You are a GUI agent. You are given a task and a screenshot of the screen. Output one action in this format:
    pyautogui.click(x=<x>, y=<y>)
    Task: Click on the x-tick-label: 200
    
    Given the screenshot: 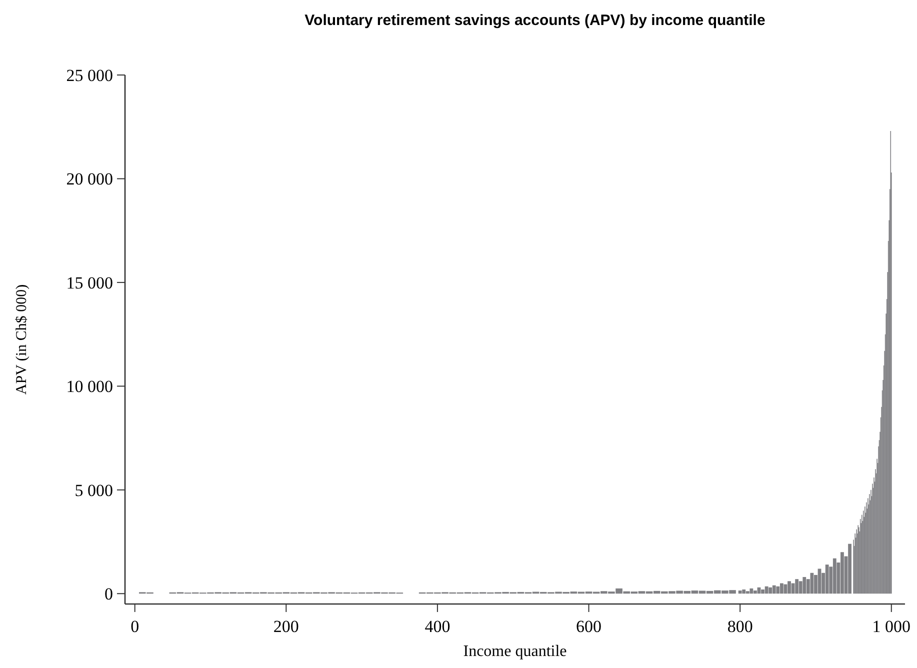 What is the action you would take?
    pyautogui.click(x=286, y=626)
    